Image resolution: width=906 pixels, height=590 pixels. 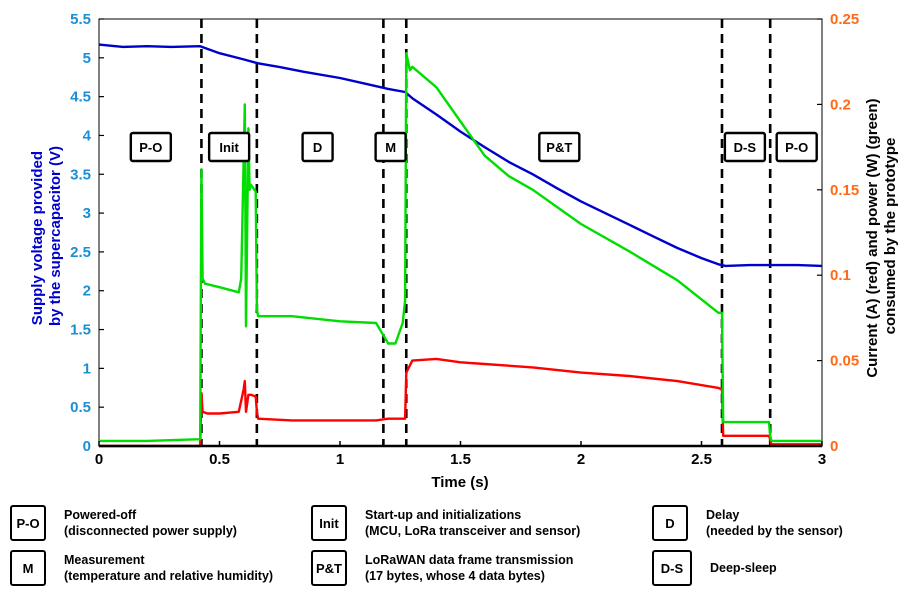 What do you see at coordinates (774, 523) in the screenshot?
I see `legend-text-d: Delay (needed by the sensor)` at bounding box center [774, 523].